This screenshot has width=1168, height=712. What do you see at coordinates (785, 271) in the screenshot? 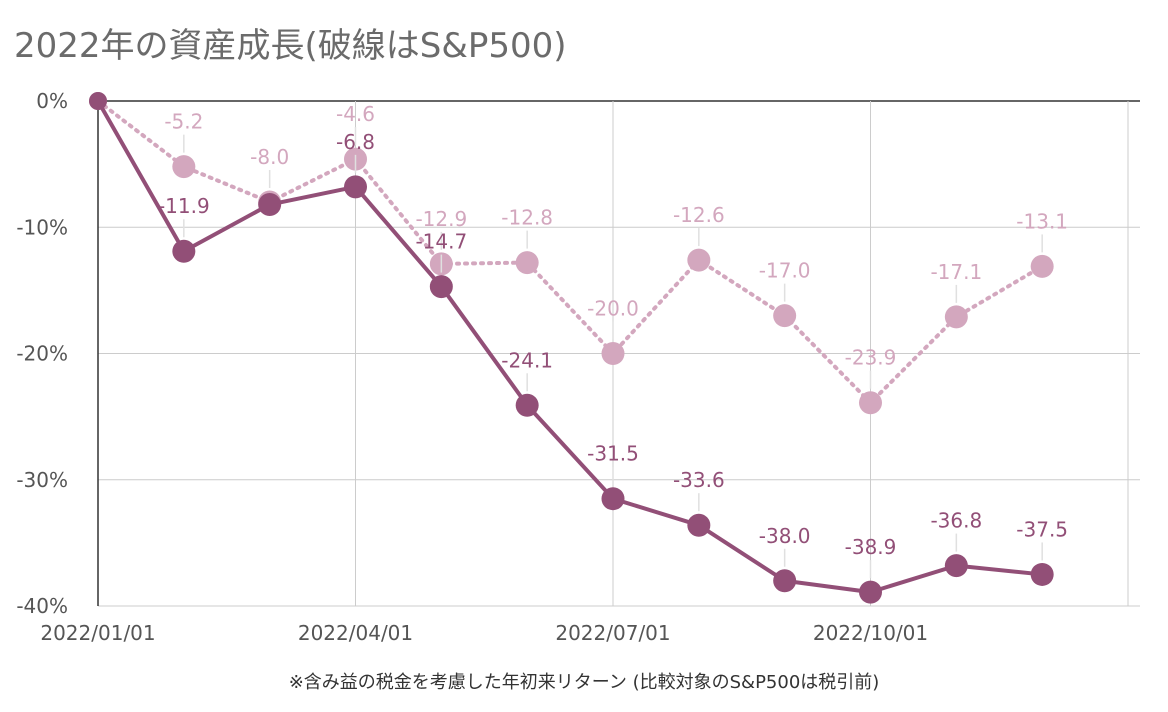
I see `data-label: -17.0` at bounding box center [785, 271].